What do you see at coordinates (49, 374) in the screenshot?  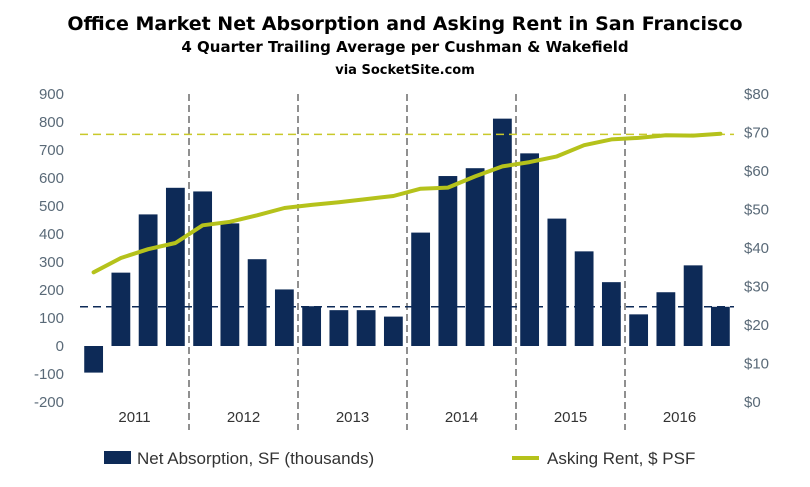 I see `left-tick-label: -100` at bounding box center [49, 374].